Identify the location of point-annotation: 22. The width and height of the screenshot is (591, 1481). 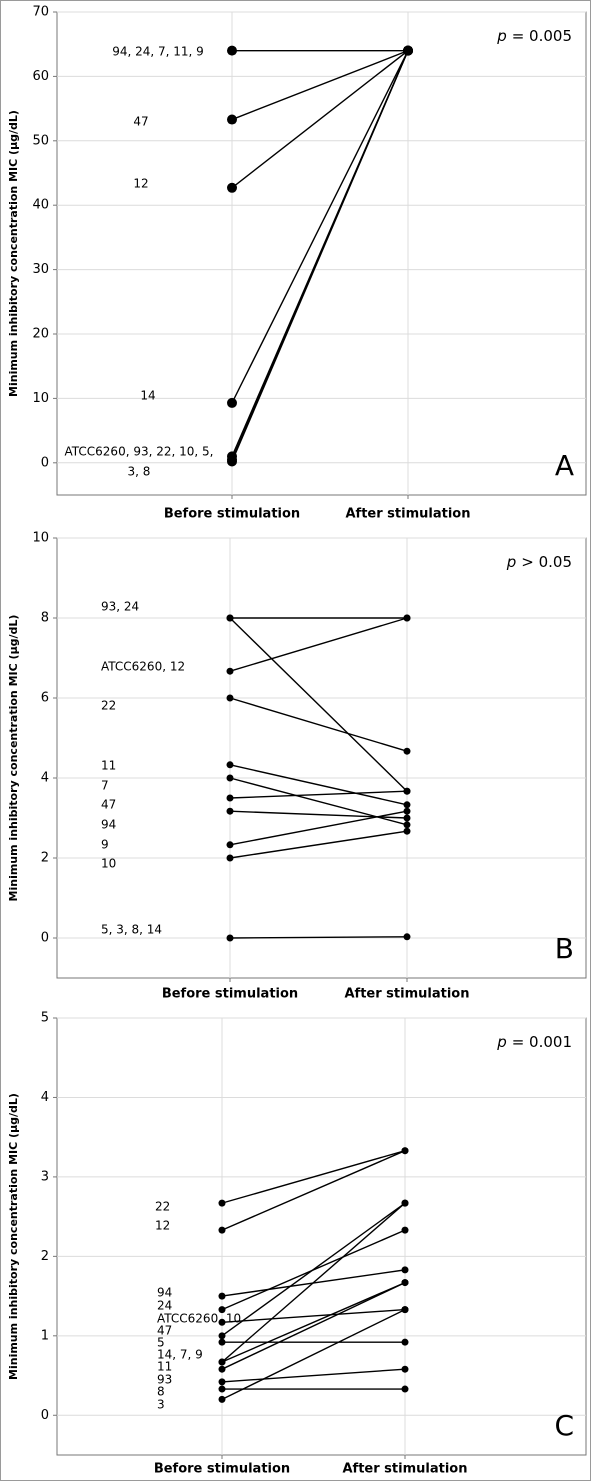
(162, 1207).